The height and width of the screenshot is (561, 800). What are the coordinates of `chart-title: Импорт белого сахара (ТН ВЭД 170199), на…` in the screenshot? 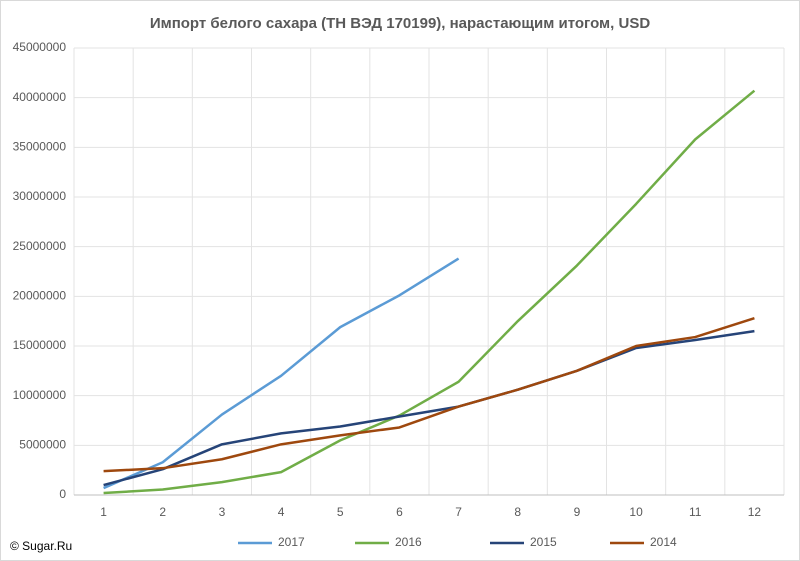 It's located at (400, 23).